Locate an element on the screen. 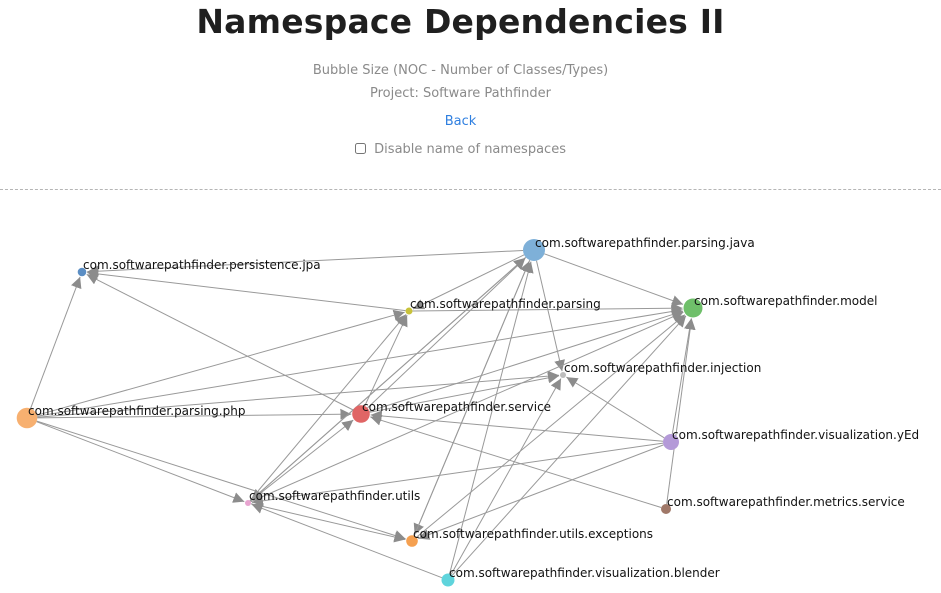 This screenshot has width=941, height=593. node-label: com.softwarepathfinder.parsing is located at coordinates (505, 304).